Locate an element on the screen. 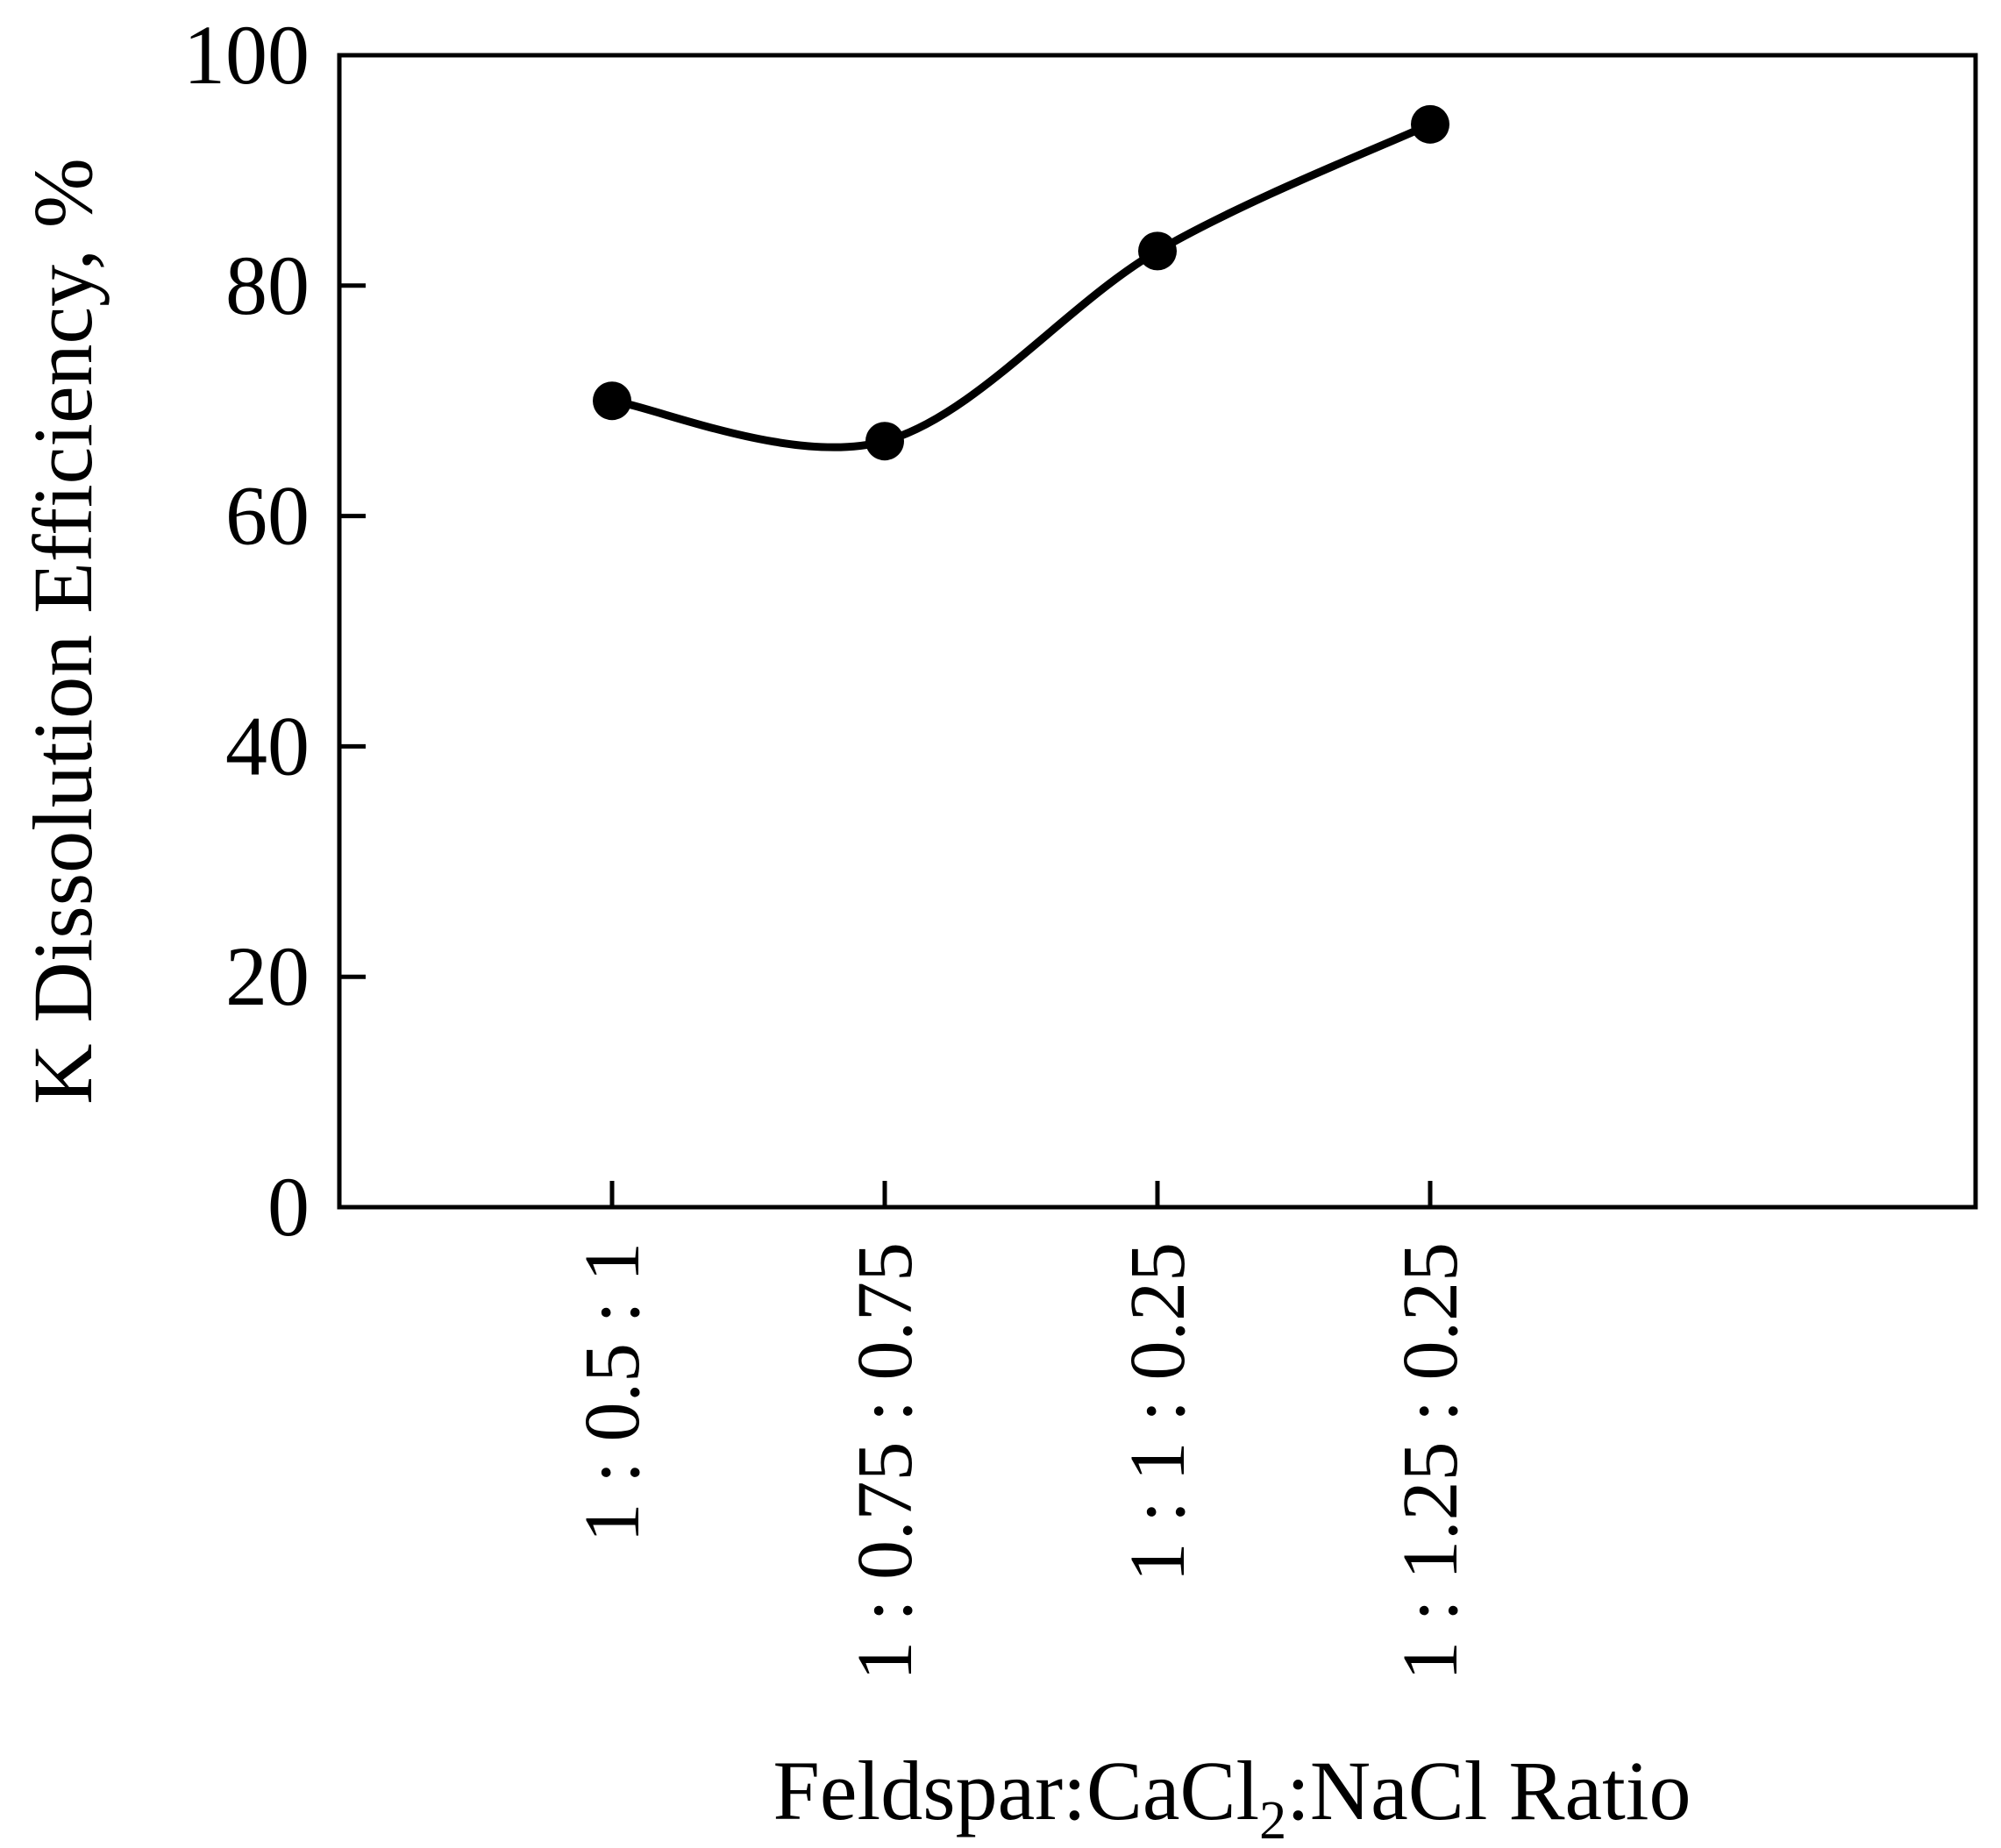 The width and height of the screenshot is (2001, 1848). x-axis-title: Feldspar:CaCl2:NaCl Ratio is located at coordinates (1232, 1796).